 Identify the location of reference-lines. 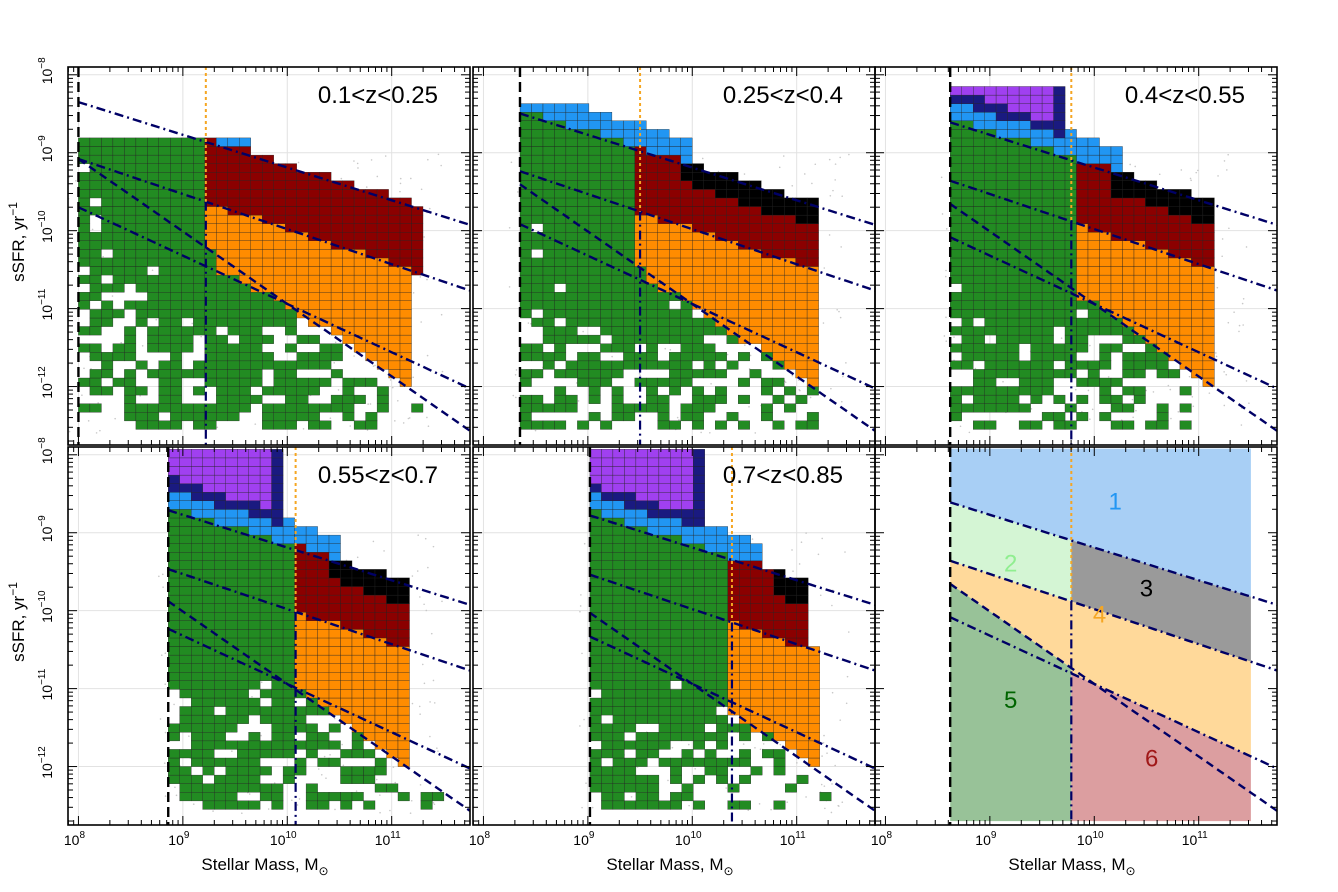
(273, 256).